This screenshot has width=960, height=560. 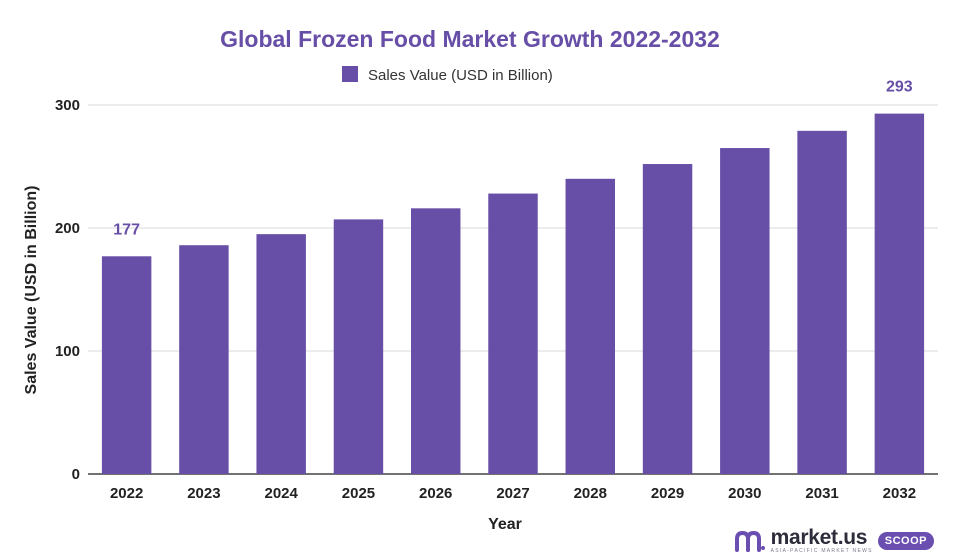 I want to click on x-tick-label: 2032, so click(x=899, y=493).